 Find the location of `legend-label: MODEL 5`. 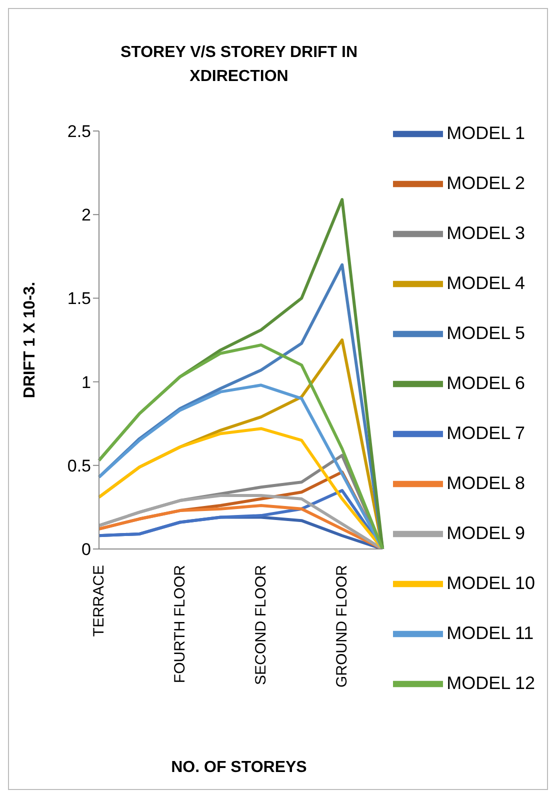

legend-label: MODEL 5 is located at coordinates (485, 332).